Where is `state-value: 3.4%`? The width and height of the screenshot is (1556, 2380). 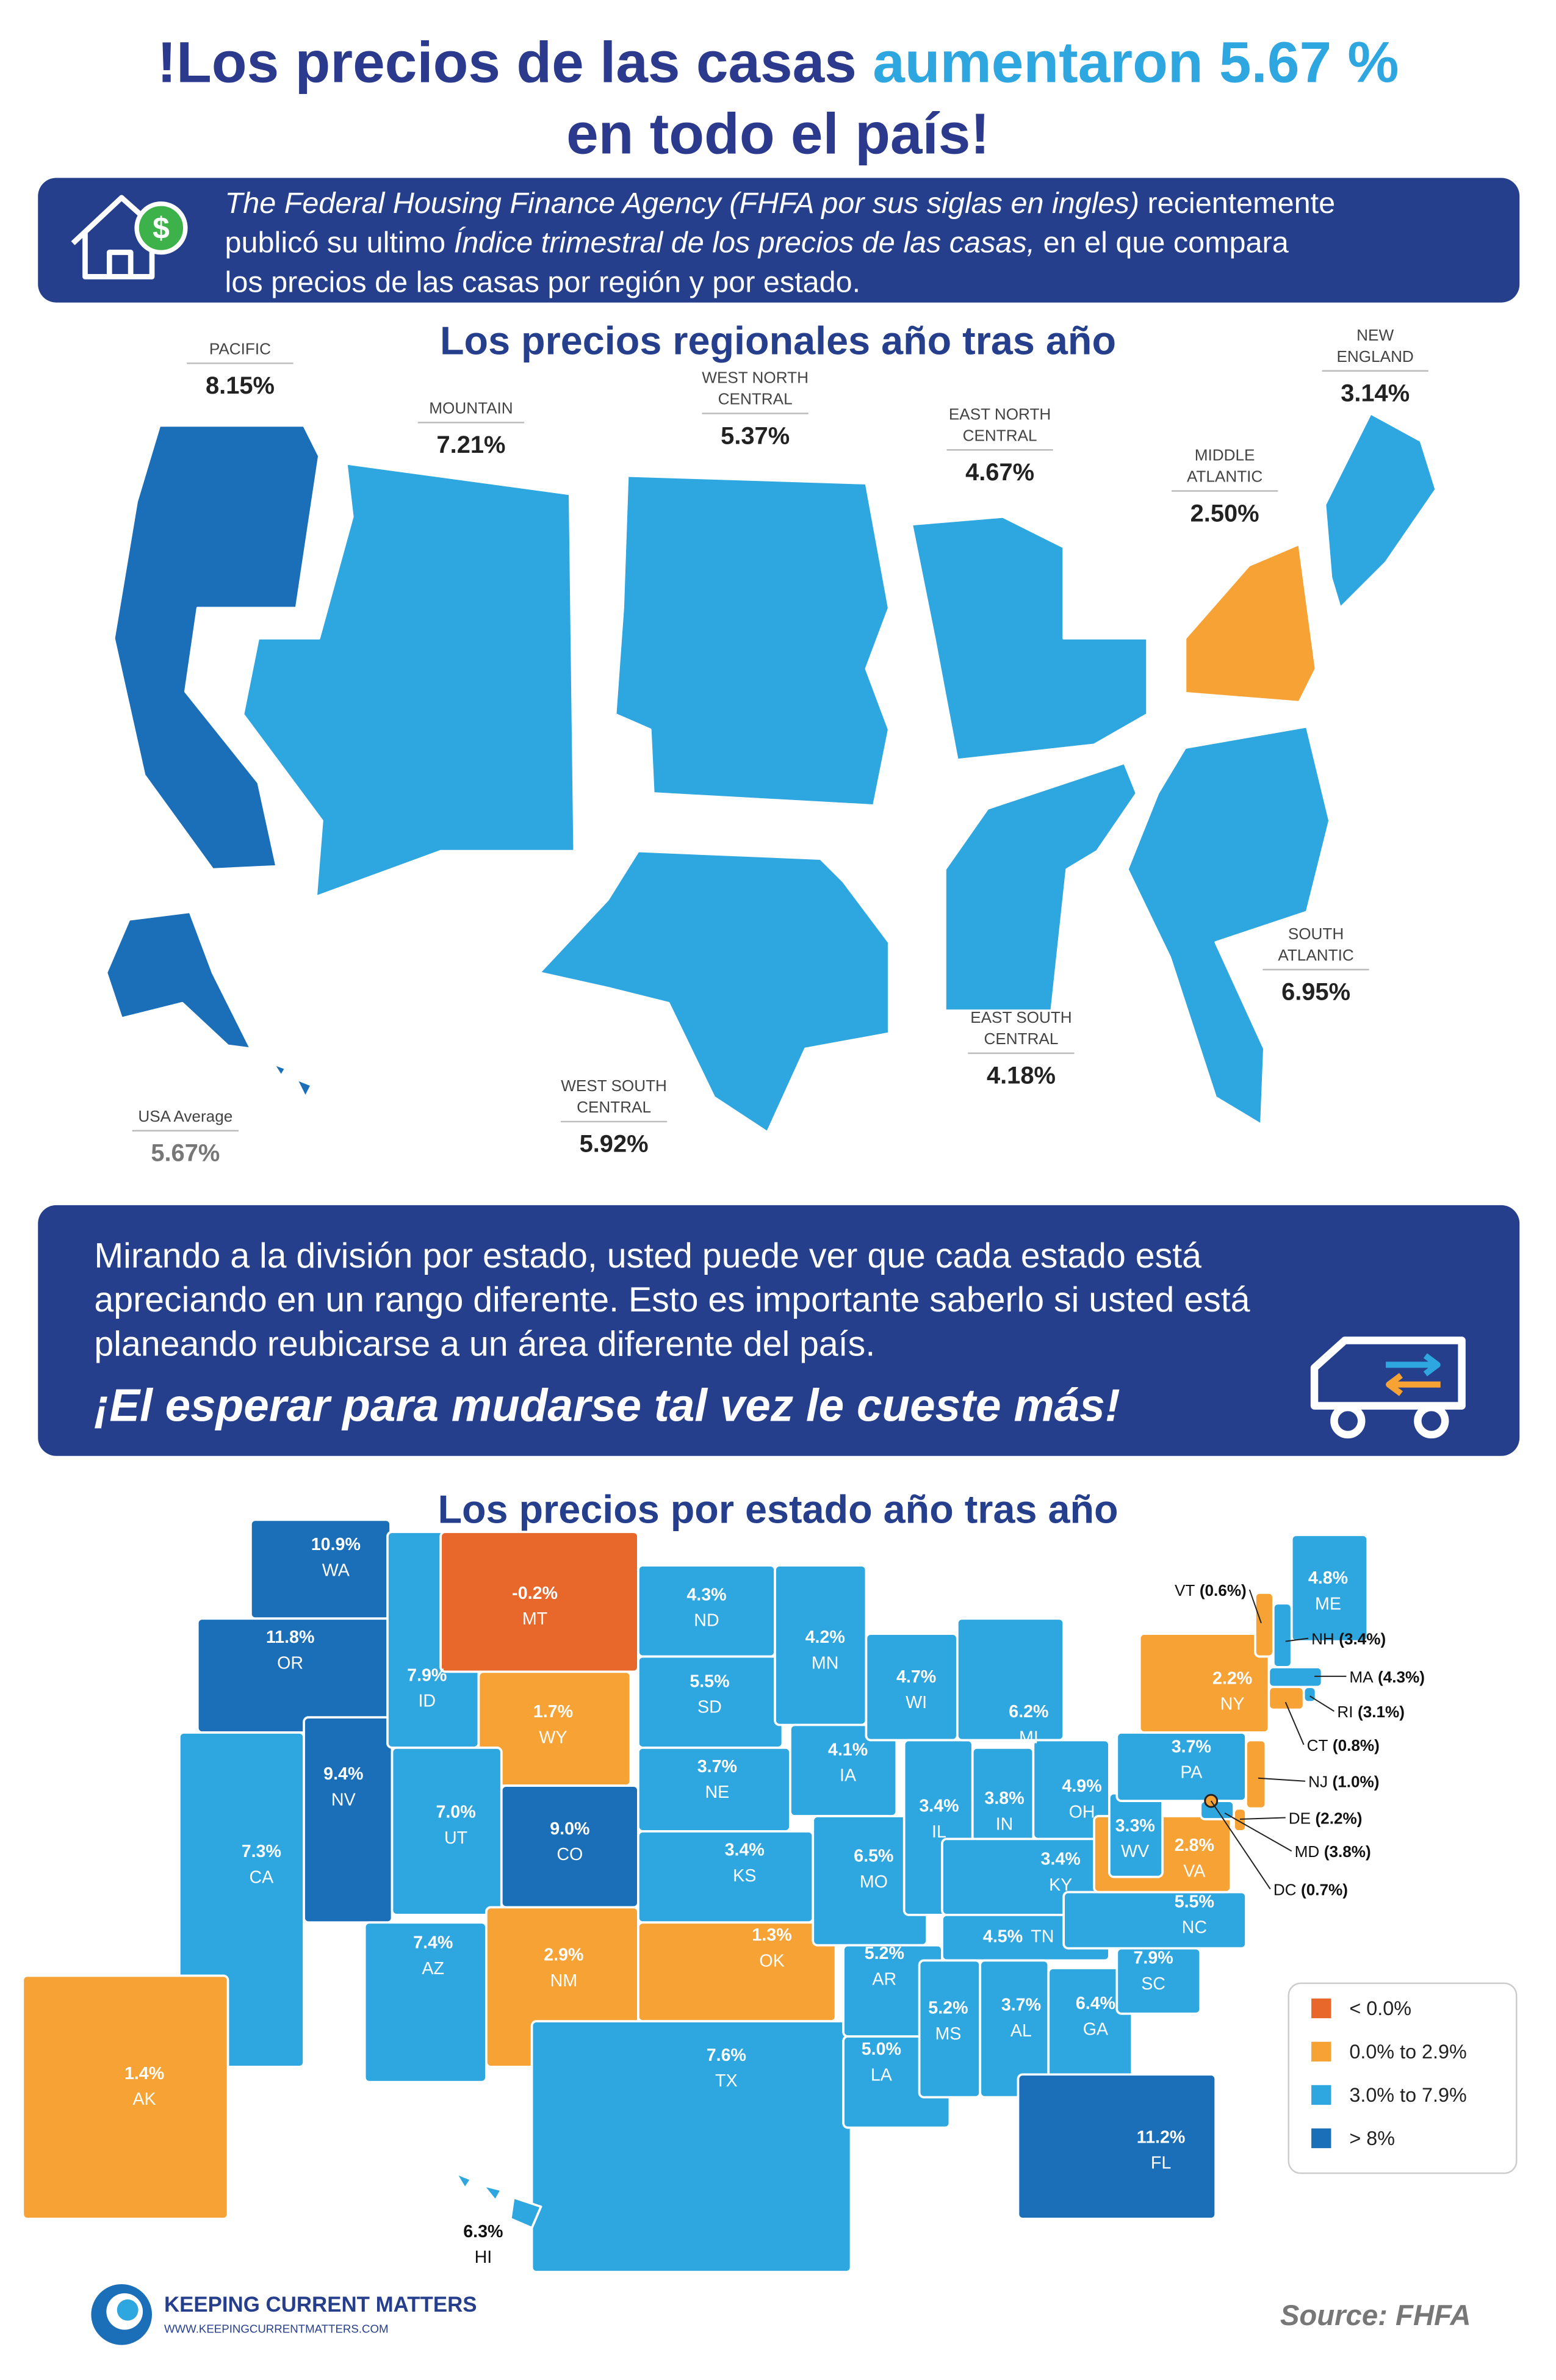 state-value: 3.4% is located at coordinates (939, 1807).